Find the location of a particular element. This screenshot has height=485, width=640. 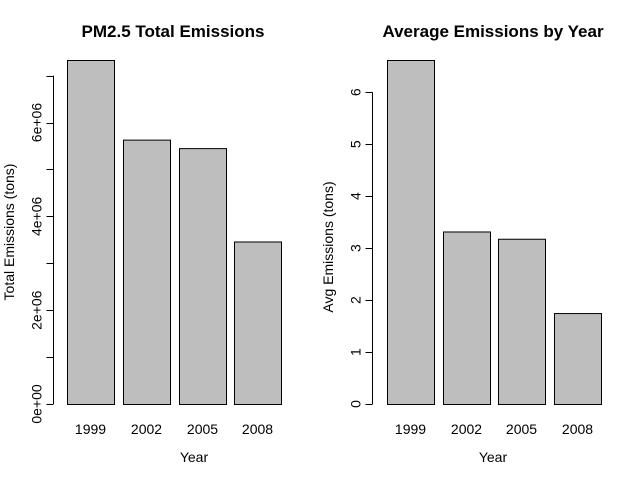

left-chart-y-axis-label: Total Emissions (tons) is located at coordinates (9, 232).